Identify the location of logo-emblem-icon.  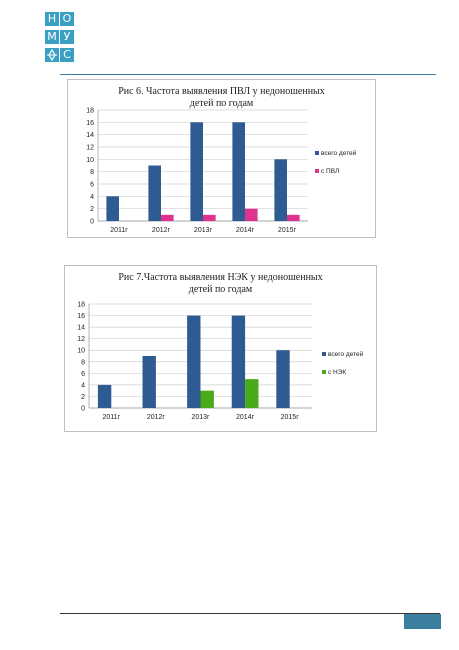
(52, 55).